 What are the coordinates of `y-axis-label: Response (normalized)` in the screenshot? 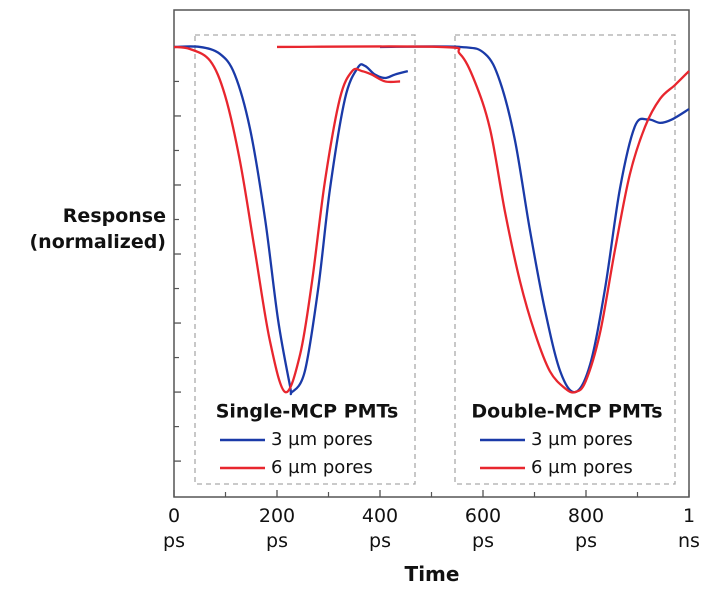 It's located at (97, 229).